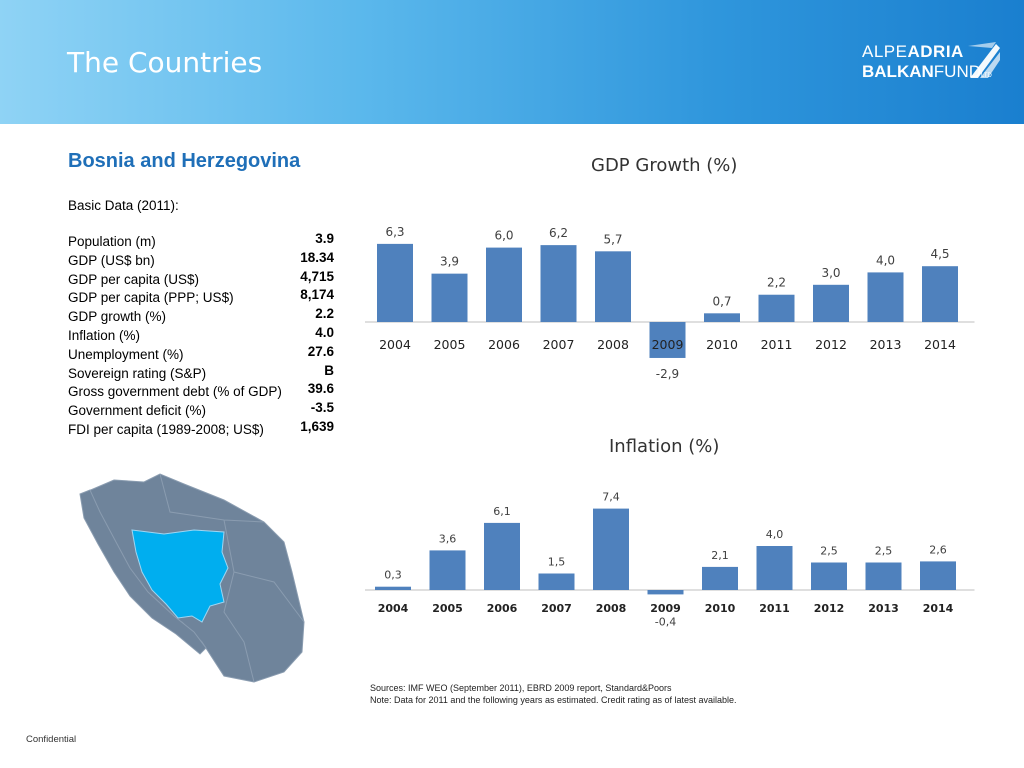  Describe the element at coordinates (329, 370) in the screenshot. I see `row-value: B` at that location.